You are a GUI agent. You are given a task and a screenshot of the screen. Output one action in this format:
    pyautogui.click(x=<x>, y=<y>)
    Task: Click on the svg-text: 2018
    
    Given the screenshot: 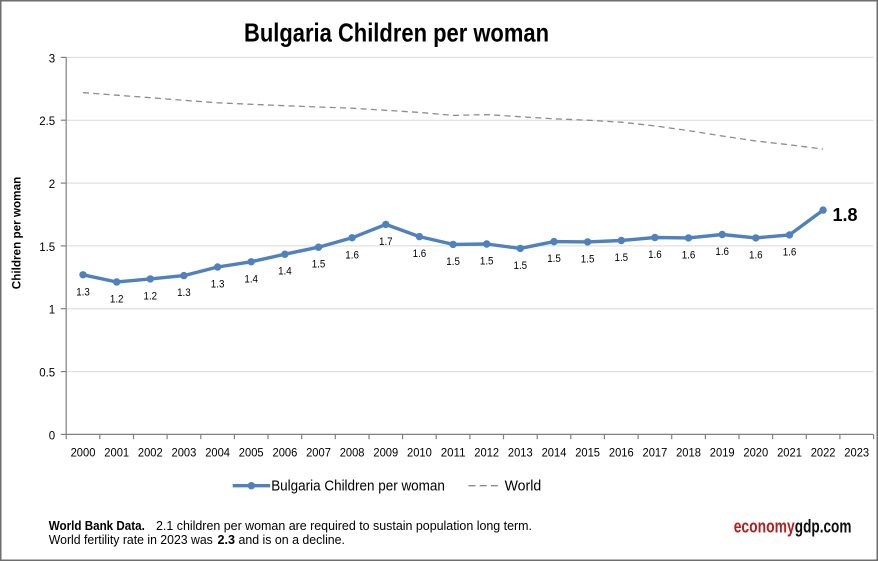 What is the action you would take?
    pyautogui.click(x=688, y=452)
    